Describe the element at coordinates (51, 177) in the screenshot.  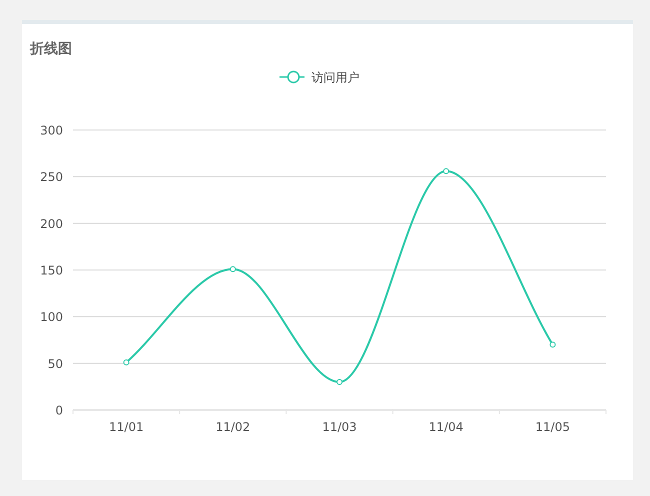
I see `y-tick-label: 250` at that location.